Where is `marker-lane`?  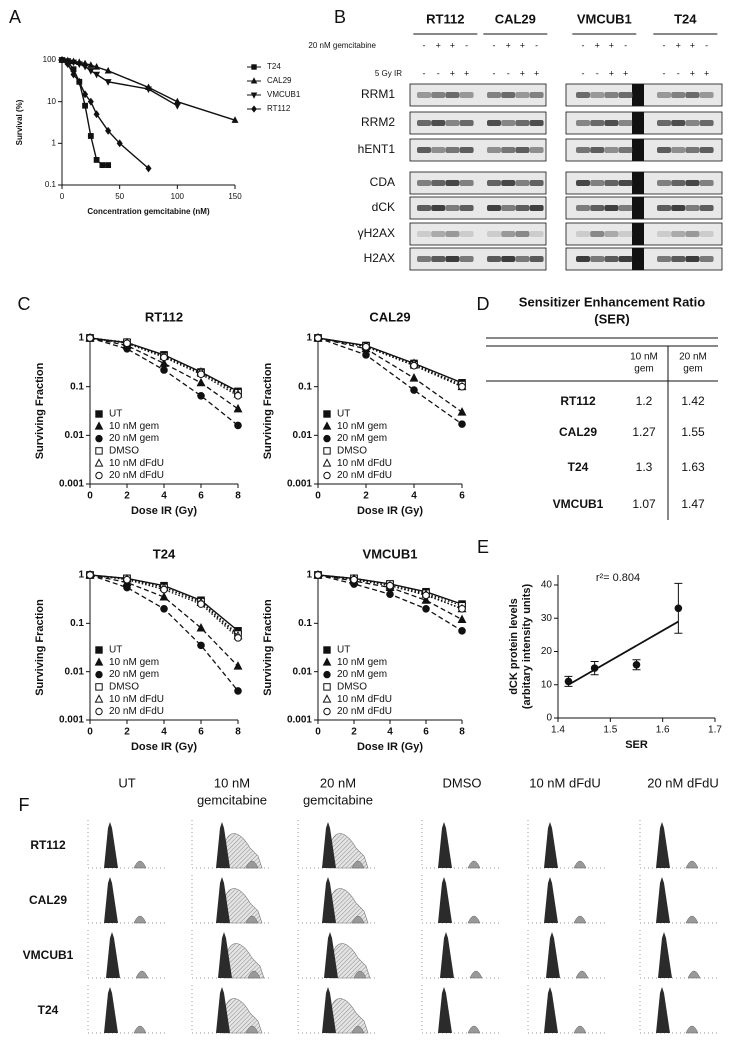 marker-lane is located at coordinates (638, 150).